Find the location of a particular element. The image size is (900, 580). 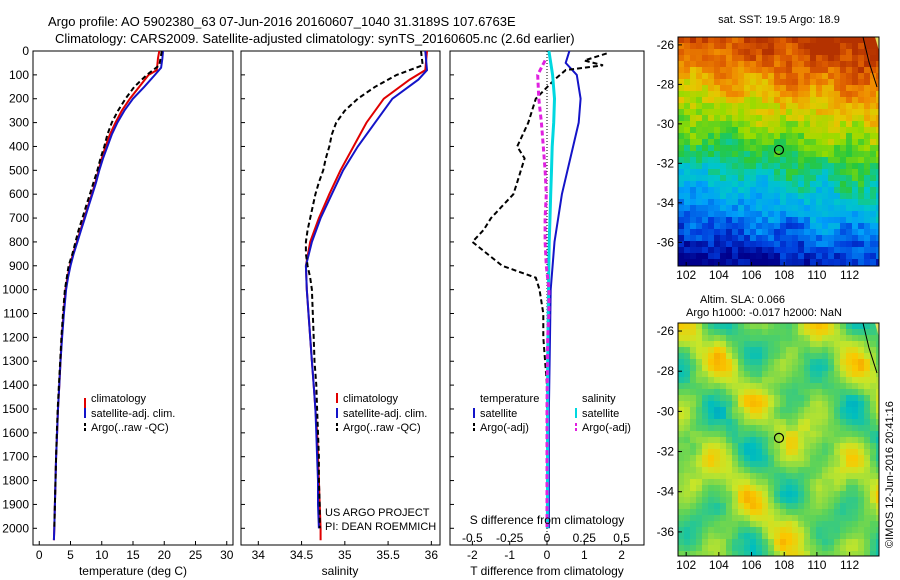

lat-tick-label: -30 is located at coordinates (666, 411).